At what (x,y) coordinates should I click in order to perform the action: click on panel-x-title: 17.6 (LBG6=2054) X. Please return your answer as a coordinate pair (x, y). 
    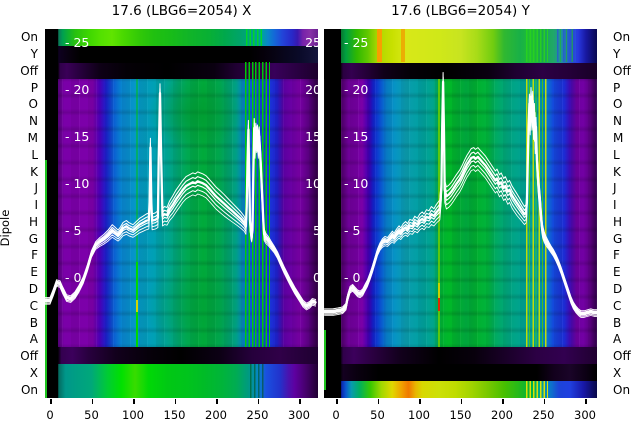
    Looking at the image, I should click on (181, 11).